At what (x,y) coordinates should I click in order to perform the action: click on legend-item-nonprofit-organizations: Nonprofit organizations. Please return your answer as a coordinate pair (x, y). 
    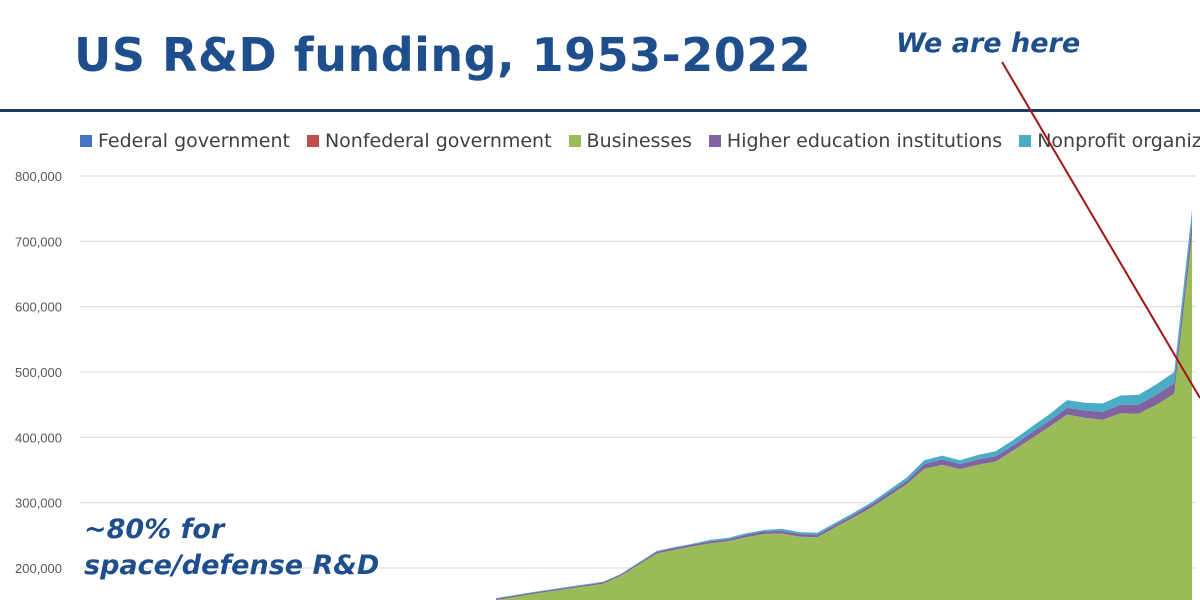
    Looking at the image, I should click on (1109, 141).